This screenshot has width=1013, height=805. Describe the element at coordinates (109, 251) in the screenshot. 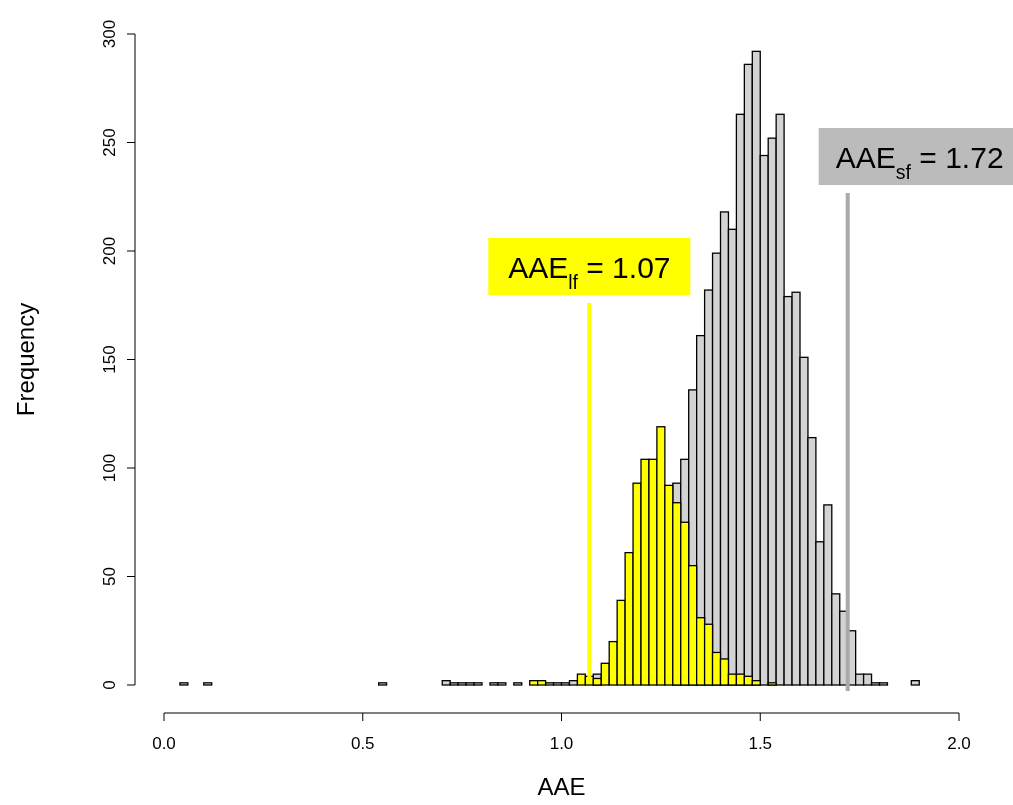

I see `y-tick-label: 200` at that location.